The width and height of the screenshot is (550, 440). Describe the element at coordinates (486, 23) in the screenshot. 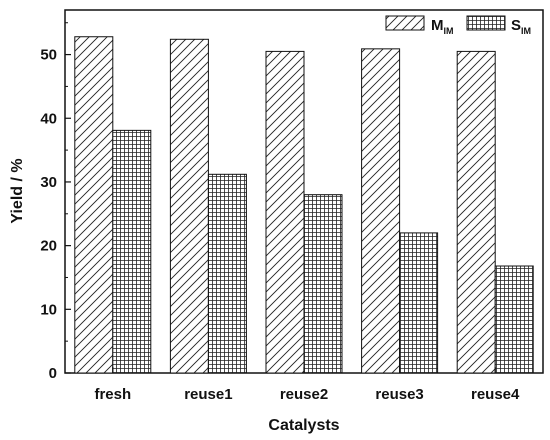

I see `legend-swatch-s` at that location.